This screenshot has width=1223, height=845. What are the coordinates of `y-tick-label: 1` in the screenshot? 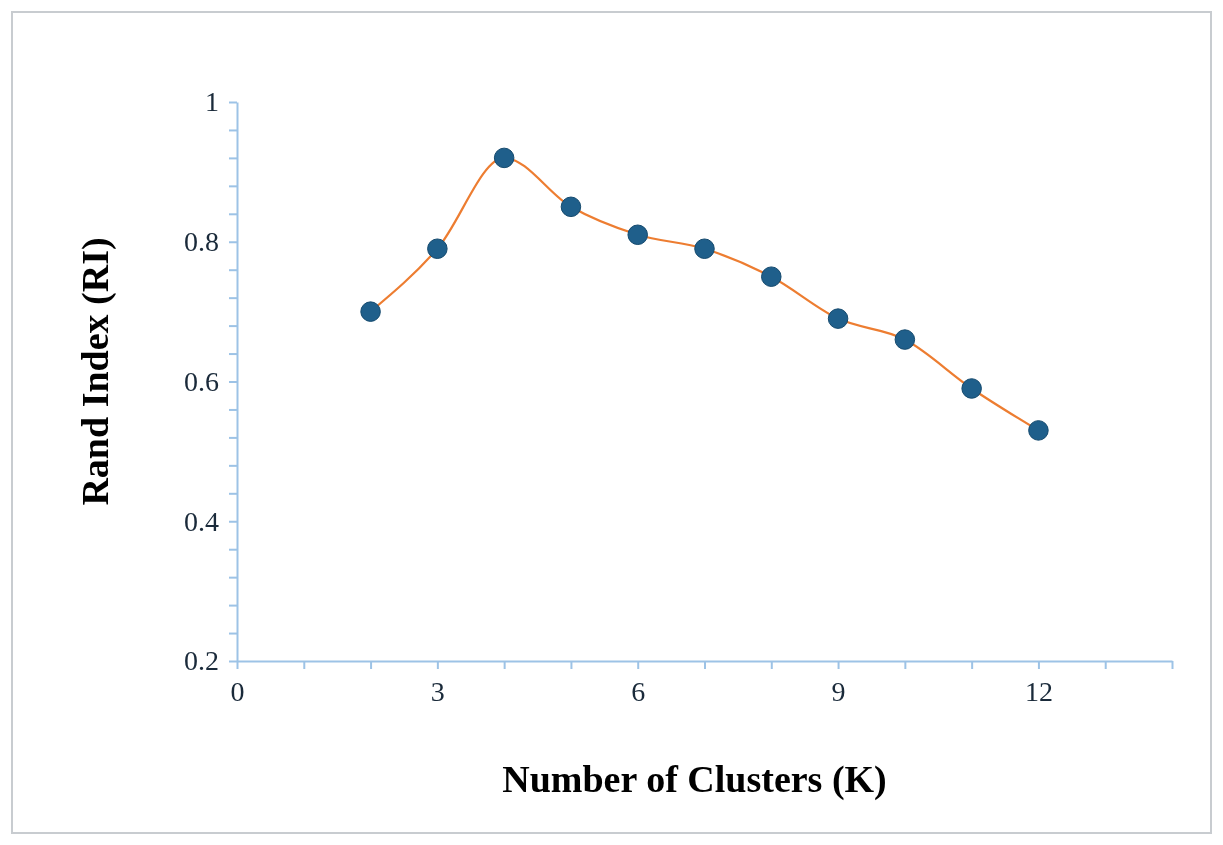 It's located at (212, 102).